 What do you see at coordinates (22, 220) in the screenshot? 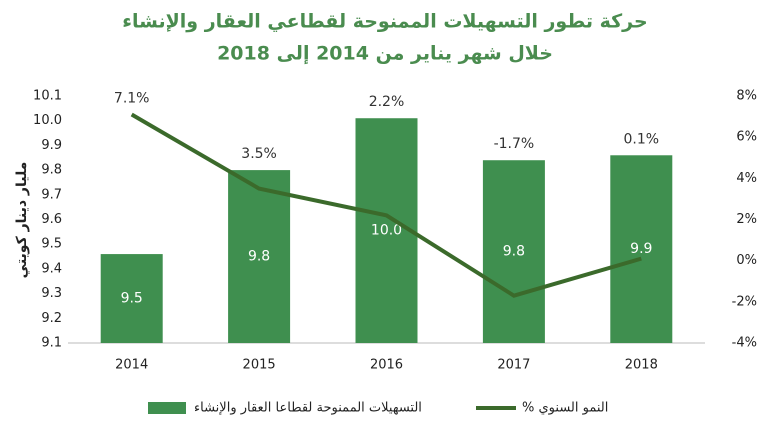
I see `y-axis-title: مليار دينار كويتي` at bounding box center [22, 220].